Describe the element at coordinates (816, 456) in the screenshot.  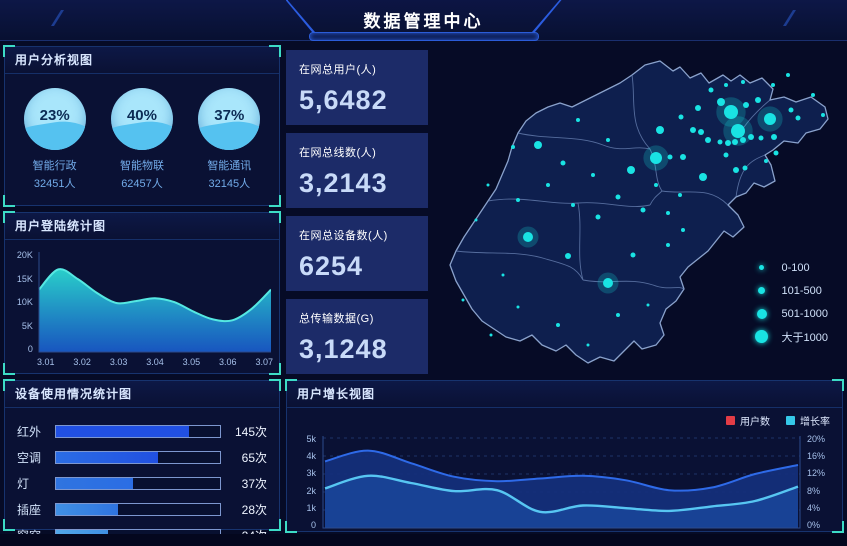
I see `y-tick-label: 16%` at that location.